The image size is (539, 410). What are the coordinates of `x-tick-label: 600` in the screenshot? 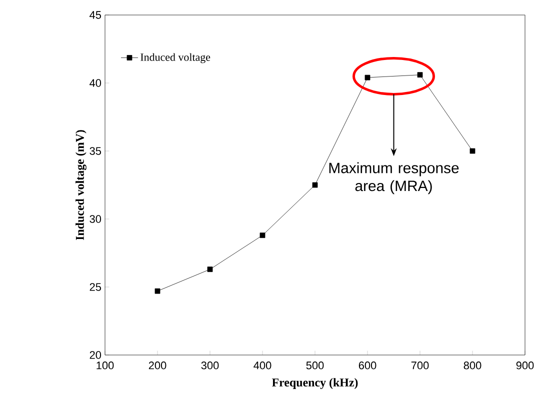 It's located at (367, 366).